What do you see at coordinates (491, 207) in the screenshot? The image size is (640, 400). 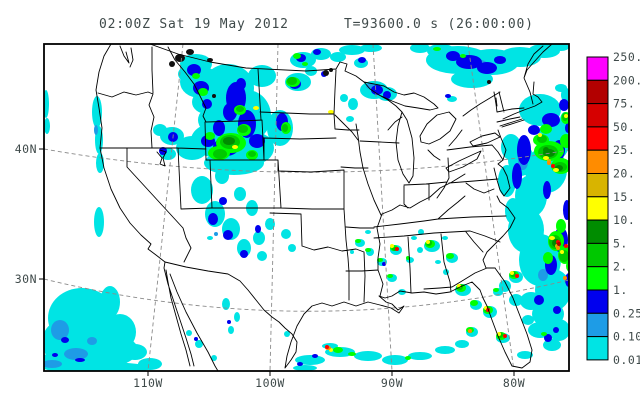 I see `gridline-meridian-80W` at bounding box center [491, 207].